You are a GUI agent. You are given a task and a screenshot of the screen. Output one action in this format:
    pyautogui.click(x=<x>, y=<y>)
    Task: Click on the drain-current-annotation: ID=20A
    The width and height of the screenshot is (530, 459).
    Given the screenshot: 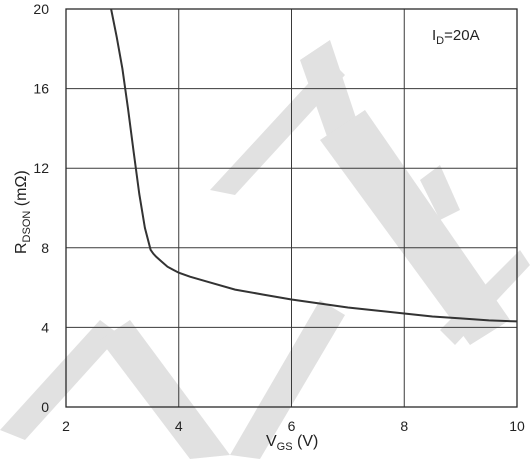 What is the action you would take?
    pyautogui.click(x=456, y=37)
    